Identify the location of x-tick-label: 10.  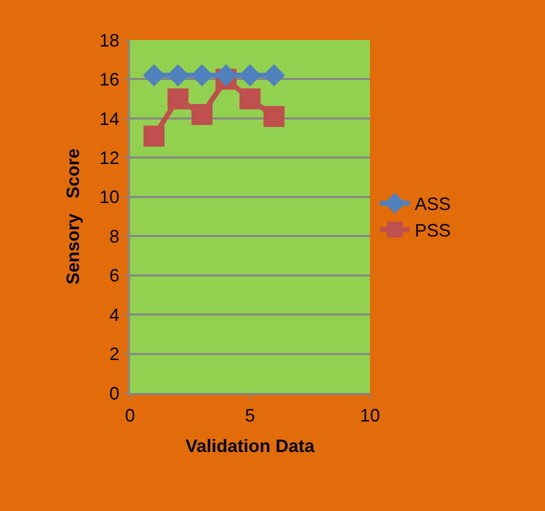
(370, 416).